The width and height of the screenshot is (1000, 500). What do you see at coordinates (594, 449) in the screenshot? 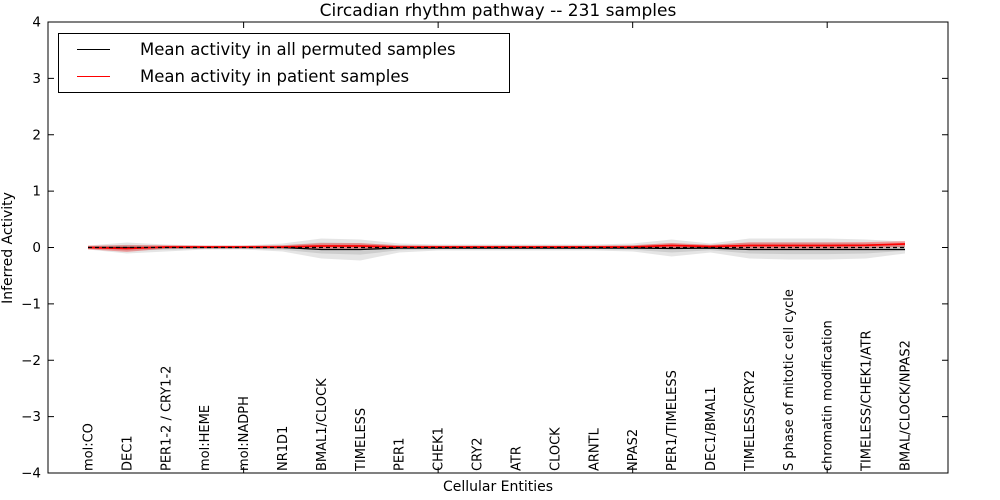
I see `x-category-label: ARNTL` at bounding box center [594, 449].